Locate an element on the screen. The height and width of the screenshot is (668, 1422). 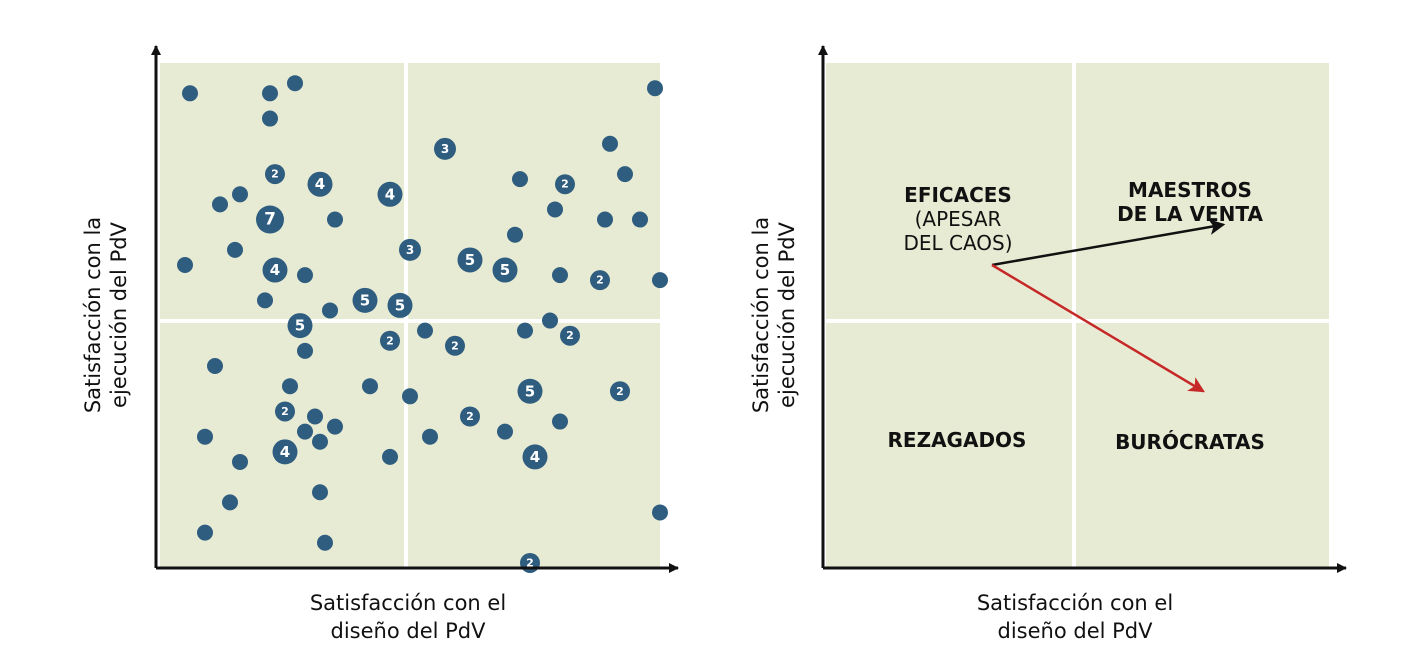
quadrant-bottom-right-title: BURÓCRATAS is located at coordinates (1190, 442).